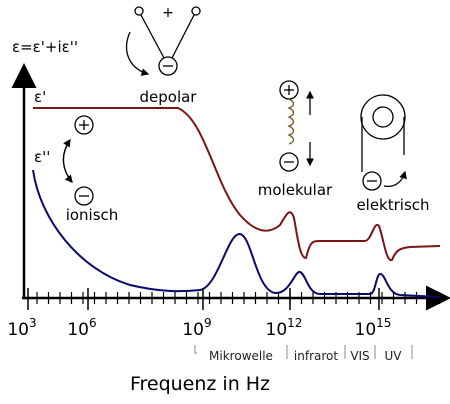  What do you see at coordinates (200, 384) in the screenshot?
I see `x-axis-label: Frequenz in Hz` at bounding box center [200, 384].